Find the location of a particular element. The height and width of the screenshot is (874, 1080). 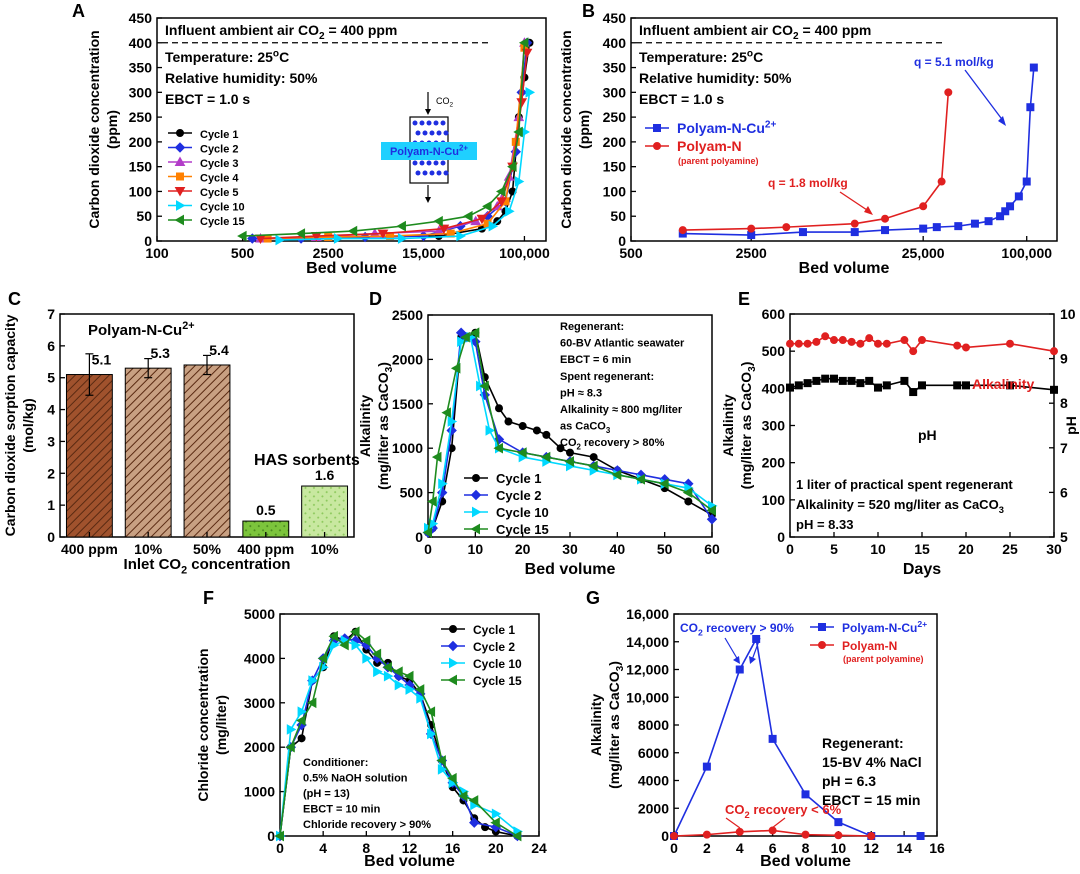

q-n-arrowhead is located at coordinates (868, 210).